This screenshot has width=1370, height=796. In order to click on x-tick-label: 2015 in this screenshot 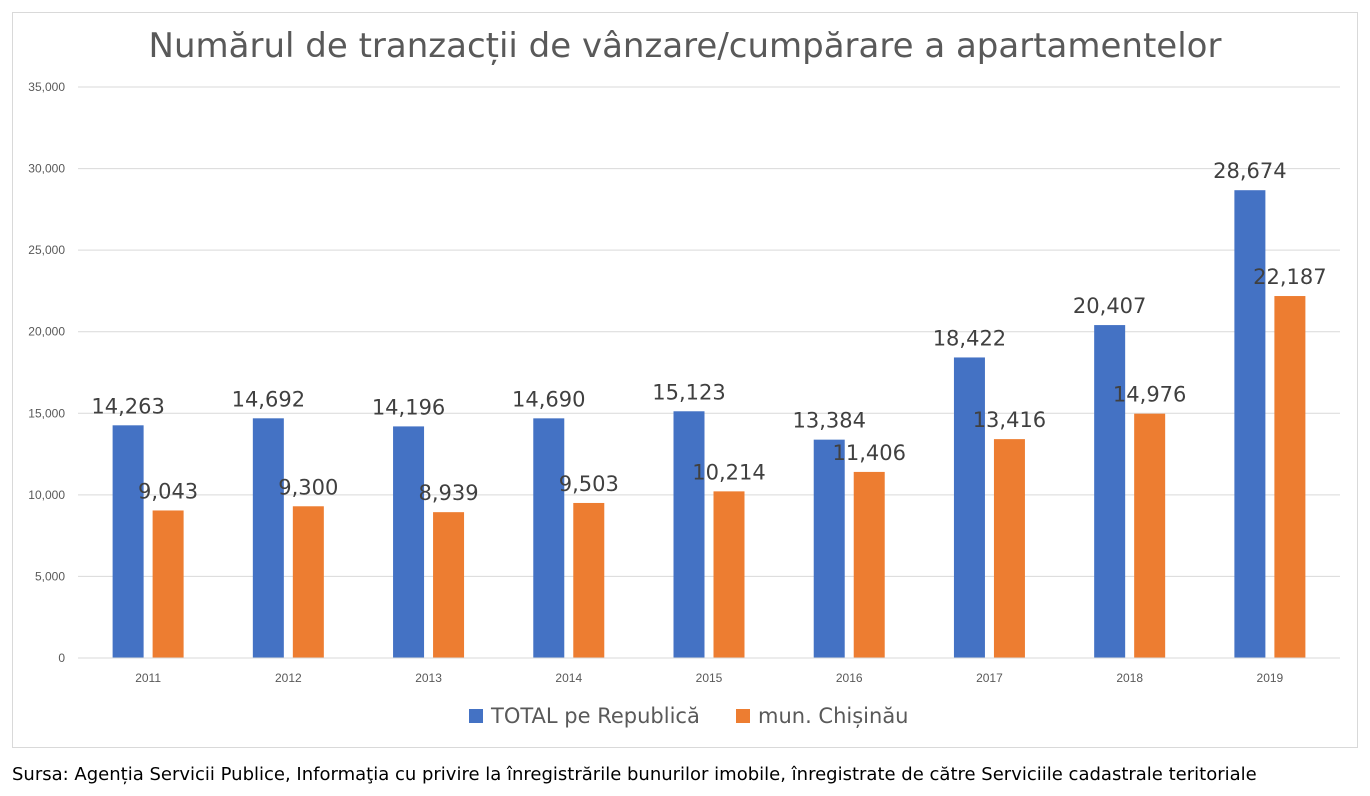, I will do `click(709, 678)`.